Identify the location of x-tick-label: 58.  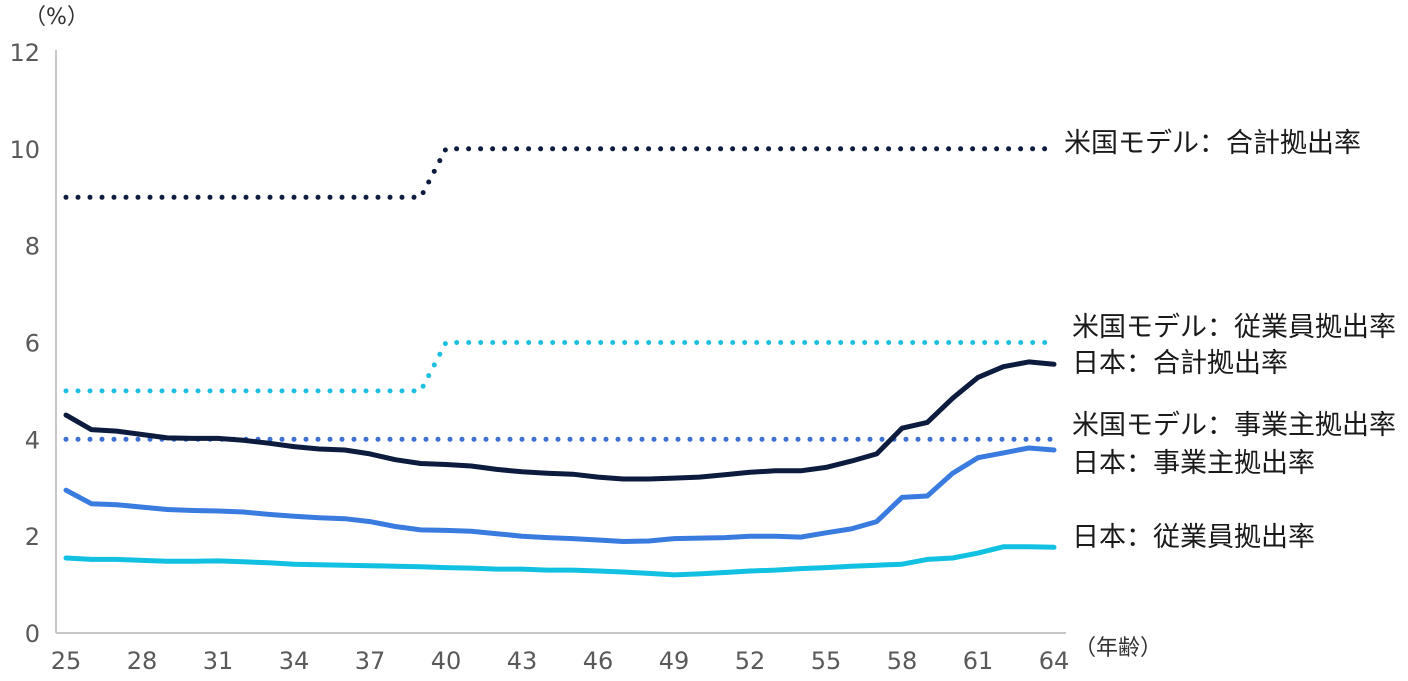
(902, 661).